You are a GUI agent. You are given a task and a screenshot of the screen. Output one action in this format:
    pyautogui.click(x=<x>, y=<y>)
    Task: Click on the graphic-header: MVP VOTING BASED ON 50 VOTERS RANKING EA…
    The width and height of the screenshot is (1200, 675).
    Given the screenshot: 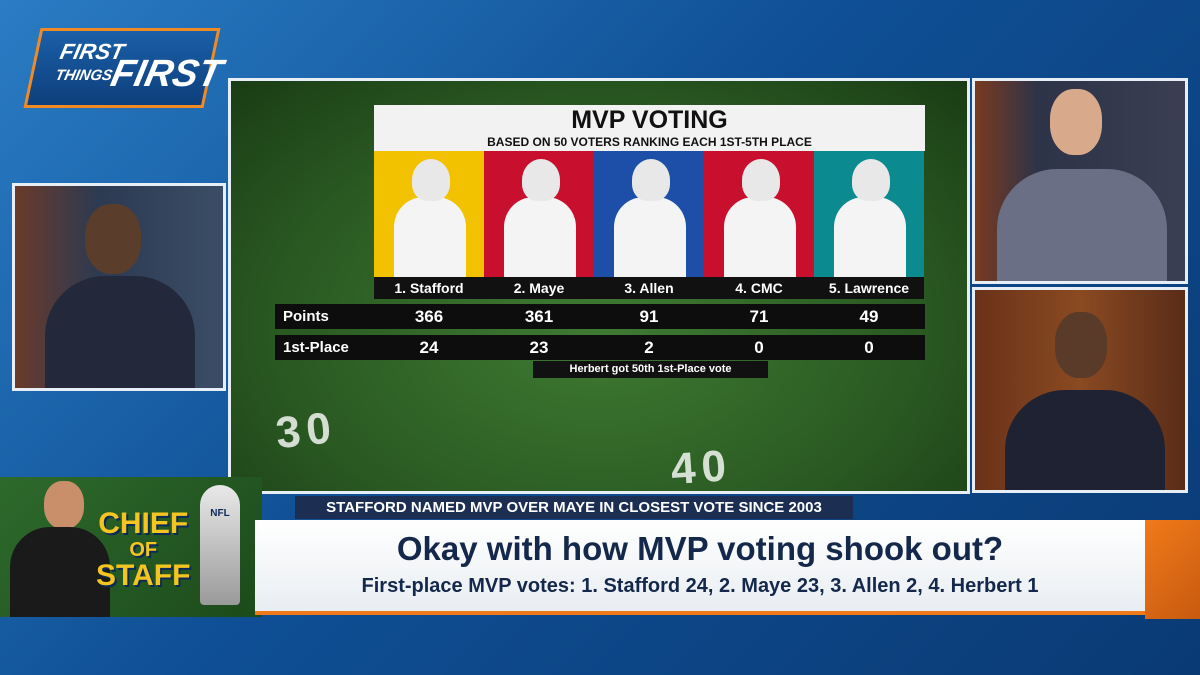 What is the action you would take?
    pyautogui.click(x=649, y=128)
    